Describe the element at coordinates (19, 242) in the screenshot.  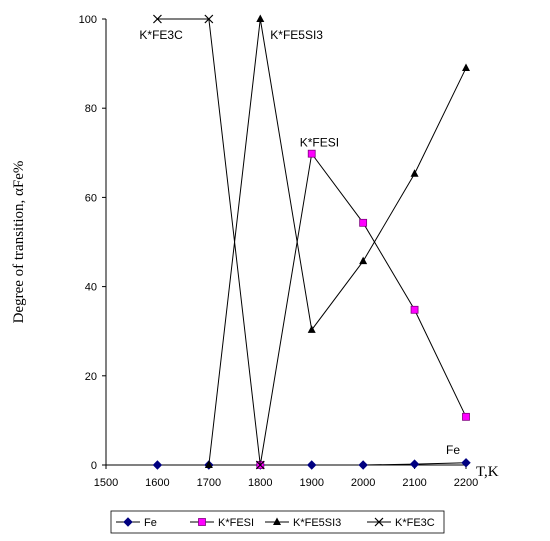
I see `y-axis-title: Degree of transition, αFe%` at that location.